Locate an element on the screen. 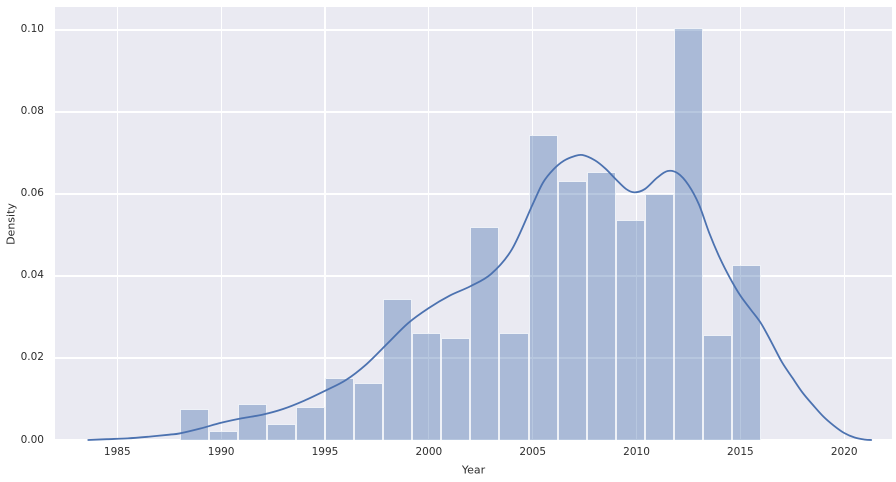 The width and height of the screenshot is (896, 482). y-tick-label: 0.04 is located at coordinates (32, 275).